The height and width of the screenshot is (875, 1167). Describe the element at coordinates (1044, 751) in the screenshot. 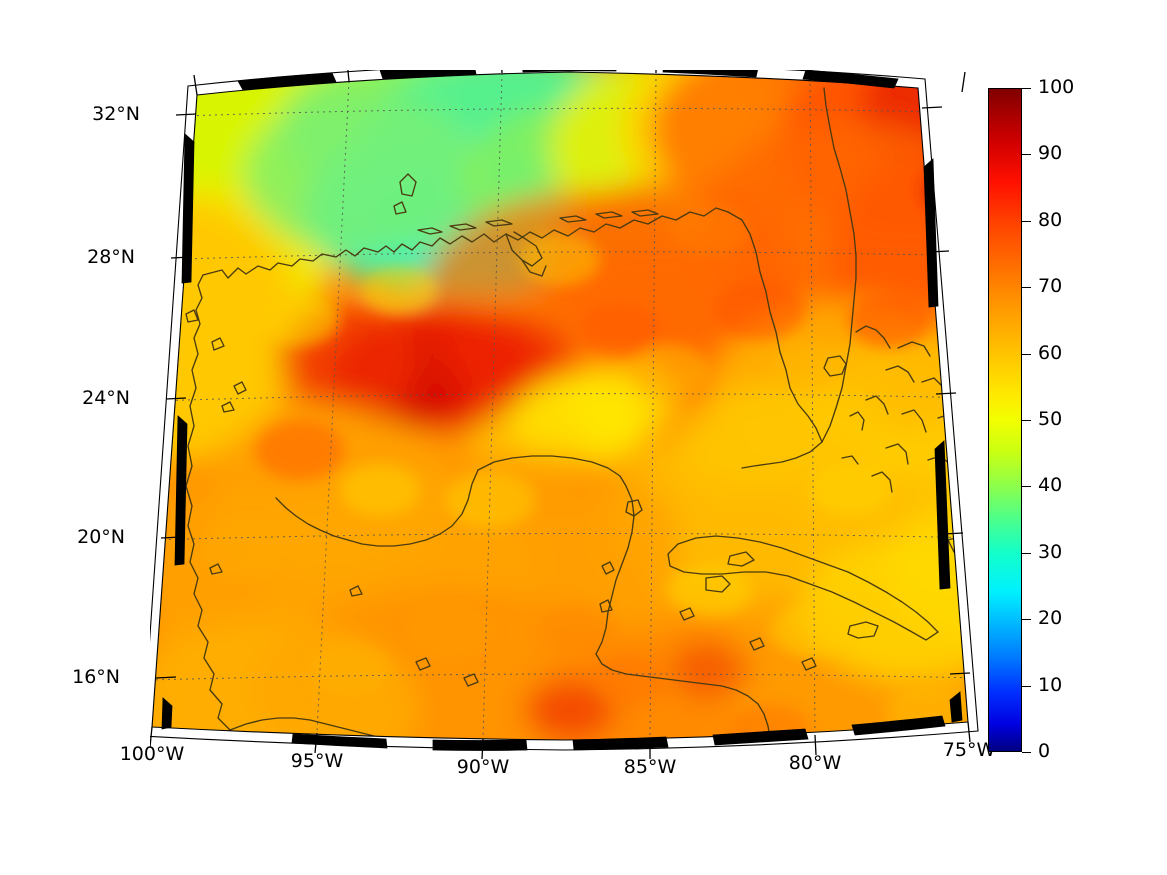

I see `colorbar-label-0: 0` at that location.